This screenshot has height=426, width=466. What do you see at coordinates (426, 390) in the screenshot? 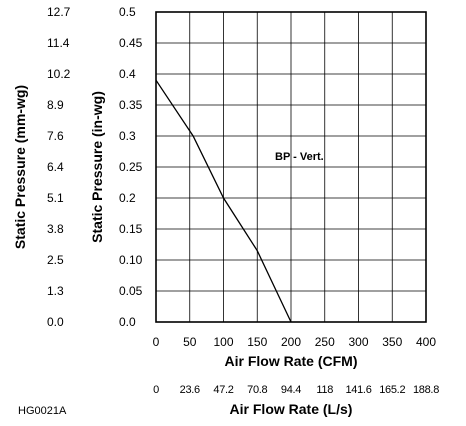
I see `x-secondary-tick-label: 188.8` at bounding box center [426, 390].